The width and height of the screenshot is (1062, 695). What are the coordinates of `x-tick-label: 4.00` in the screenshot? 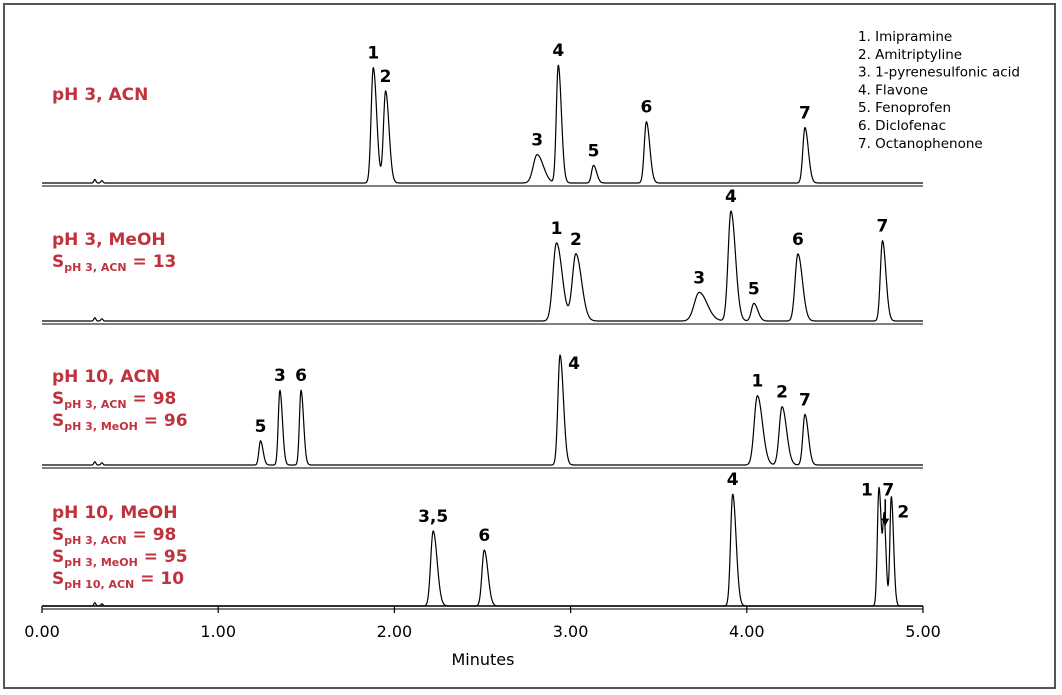 It's located at (747, 631).